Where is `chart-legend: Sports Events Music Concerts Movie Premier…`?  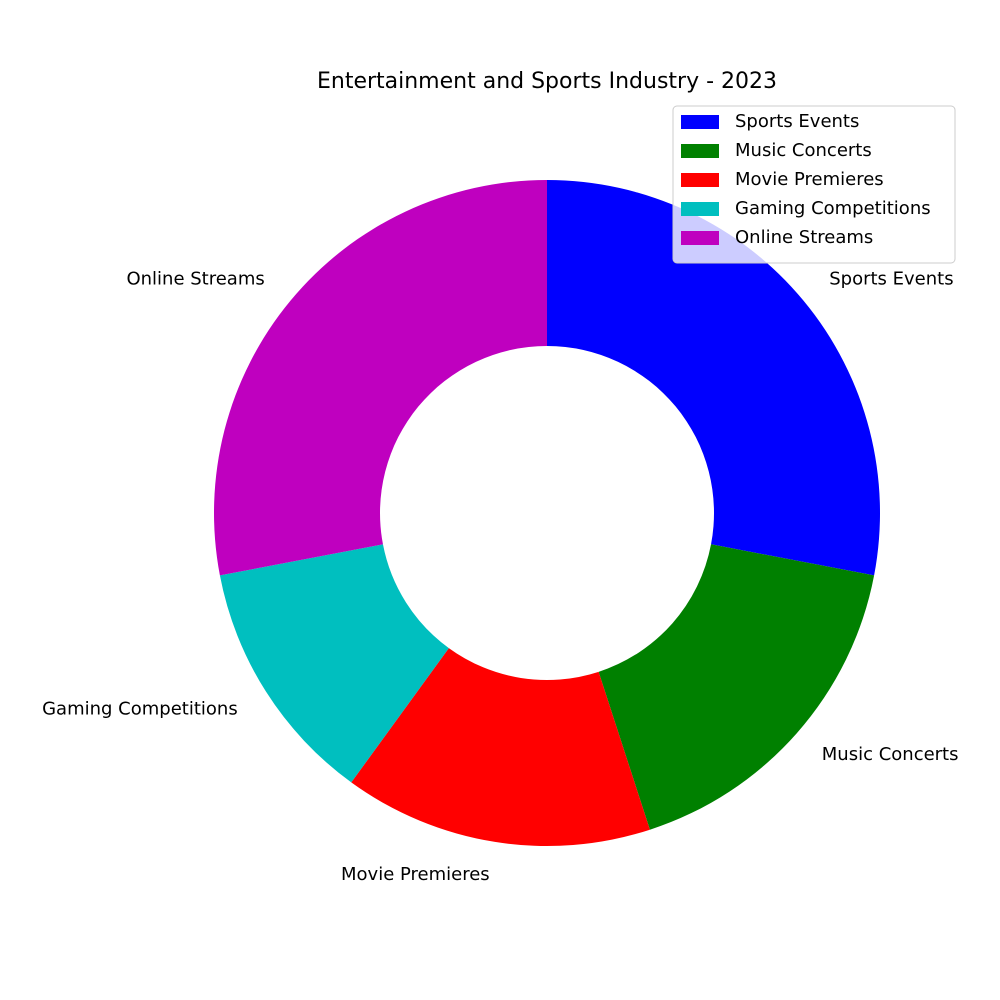 chart-legend: Sports Events Music Concerts Movie Premier… is located at coordinates (814, 184).